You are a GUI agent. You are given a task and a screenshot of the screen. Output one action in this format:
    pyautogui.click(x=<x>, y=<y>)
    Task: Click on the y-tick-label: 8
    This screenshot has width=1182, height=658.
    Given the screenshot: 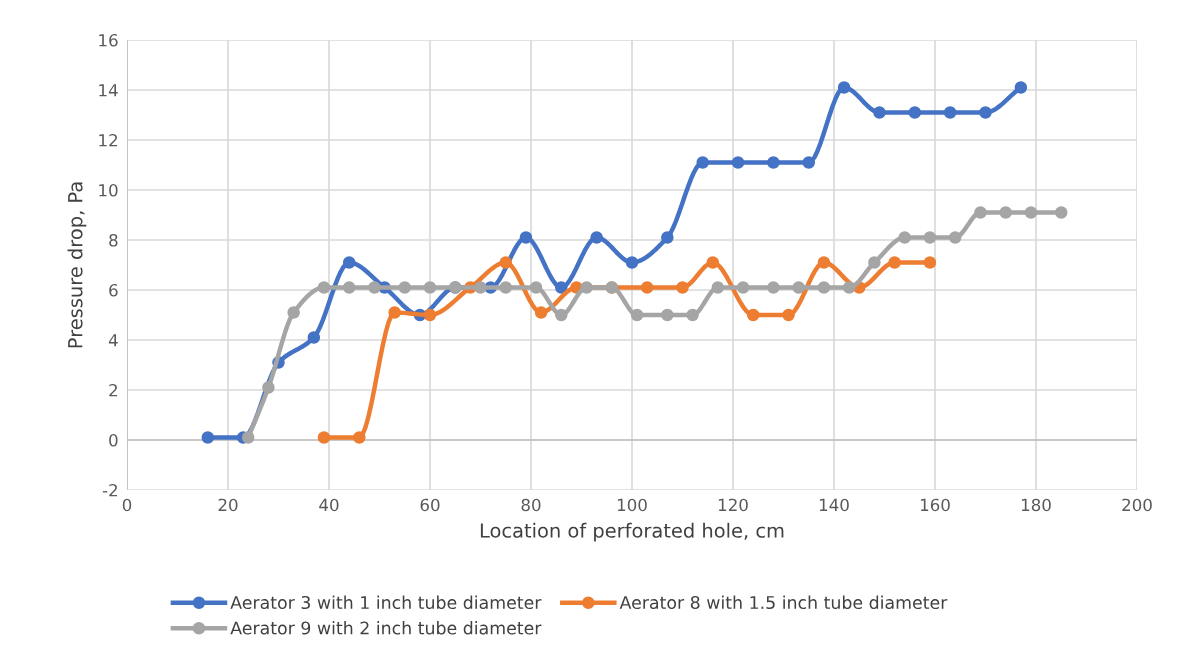 What is the action you would take?
    pyautogui.click(x=113, y=240)
    